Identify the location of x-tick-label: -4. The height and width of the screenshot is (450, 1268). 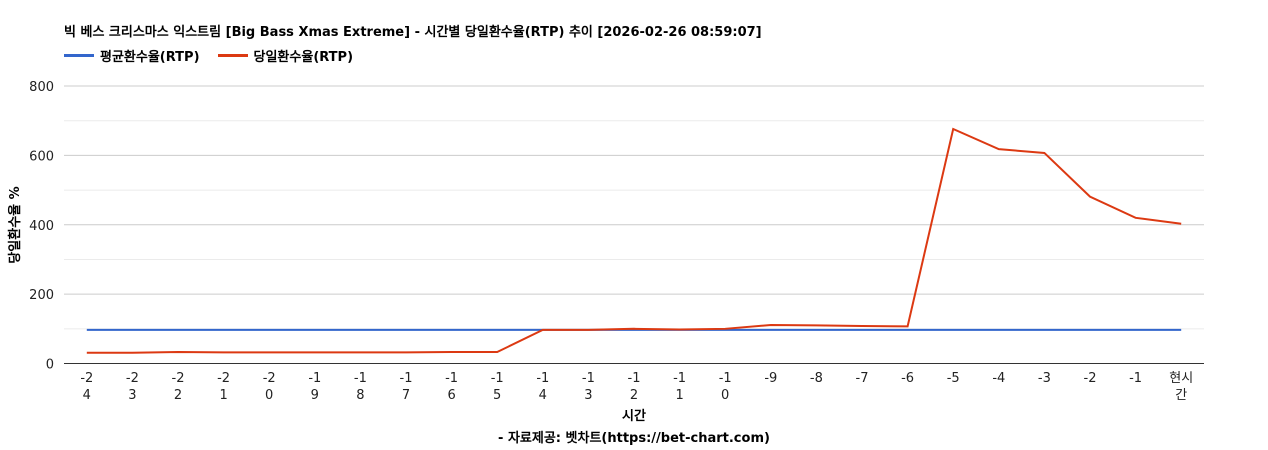
(998, 378).